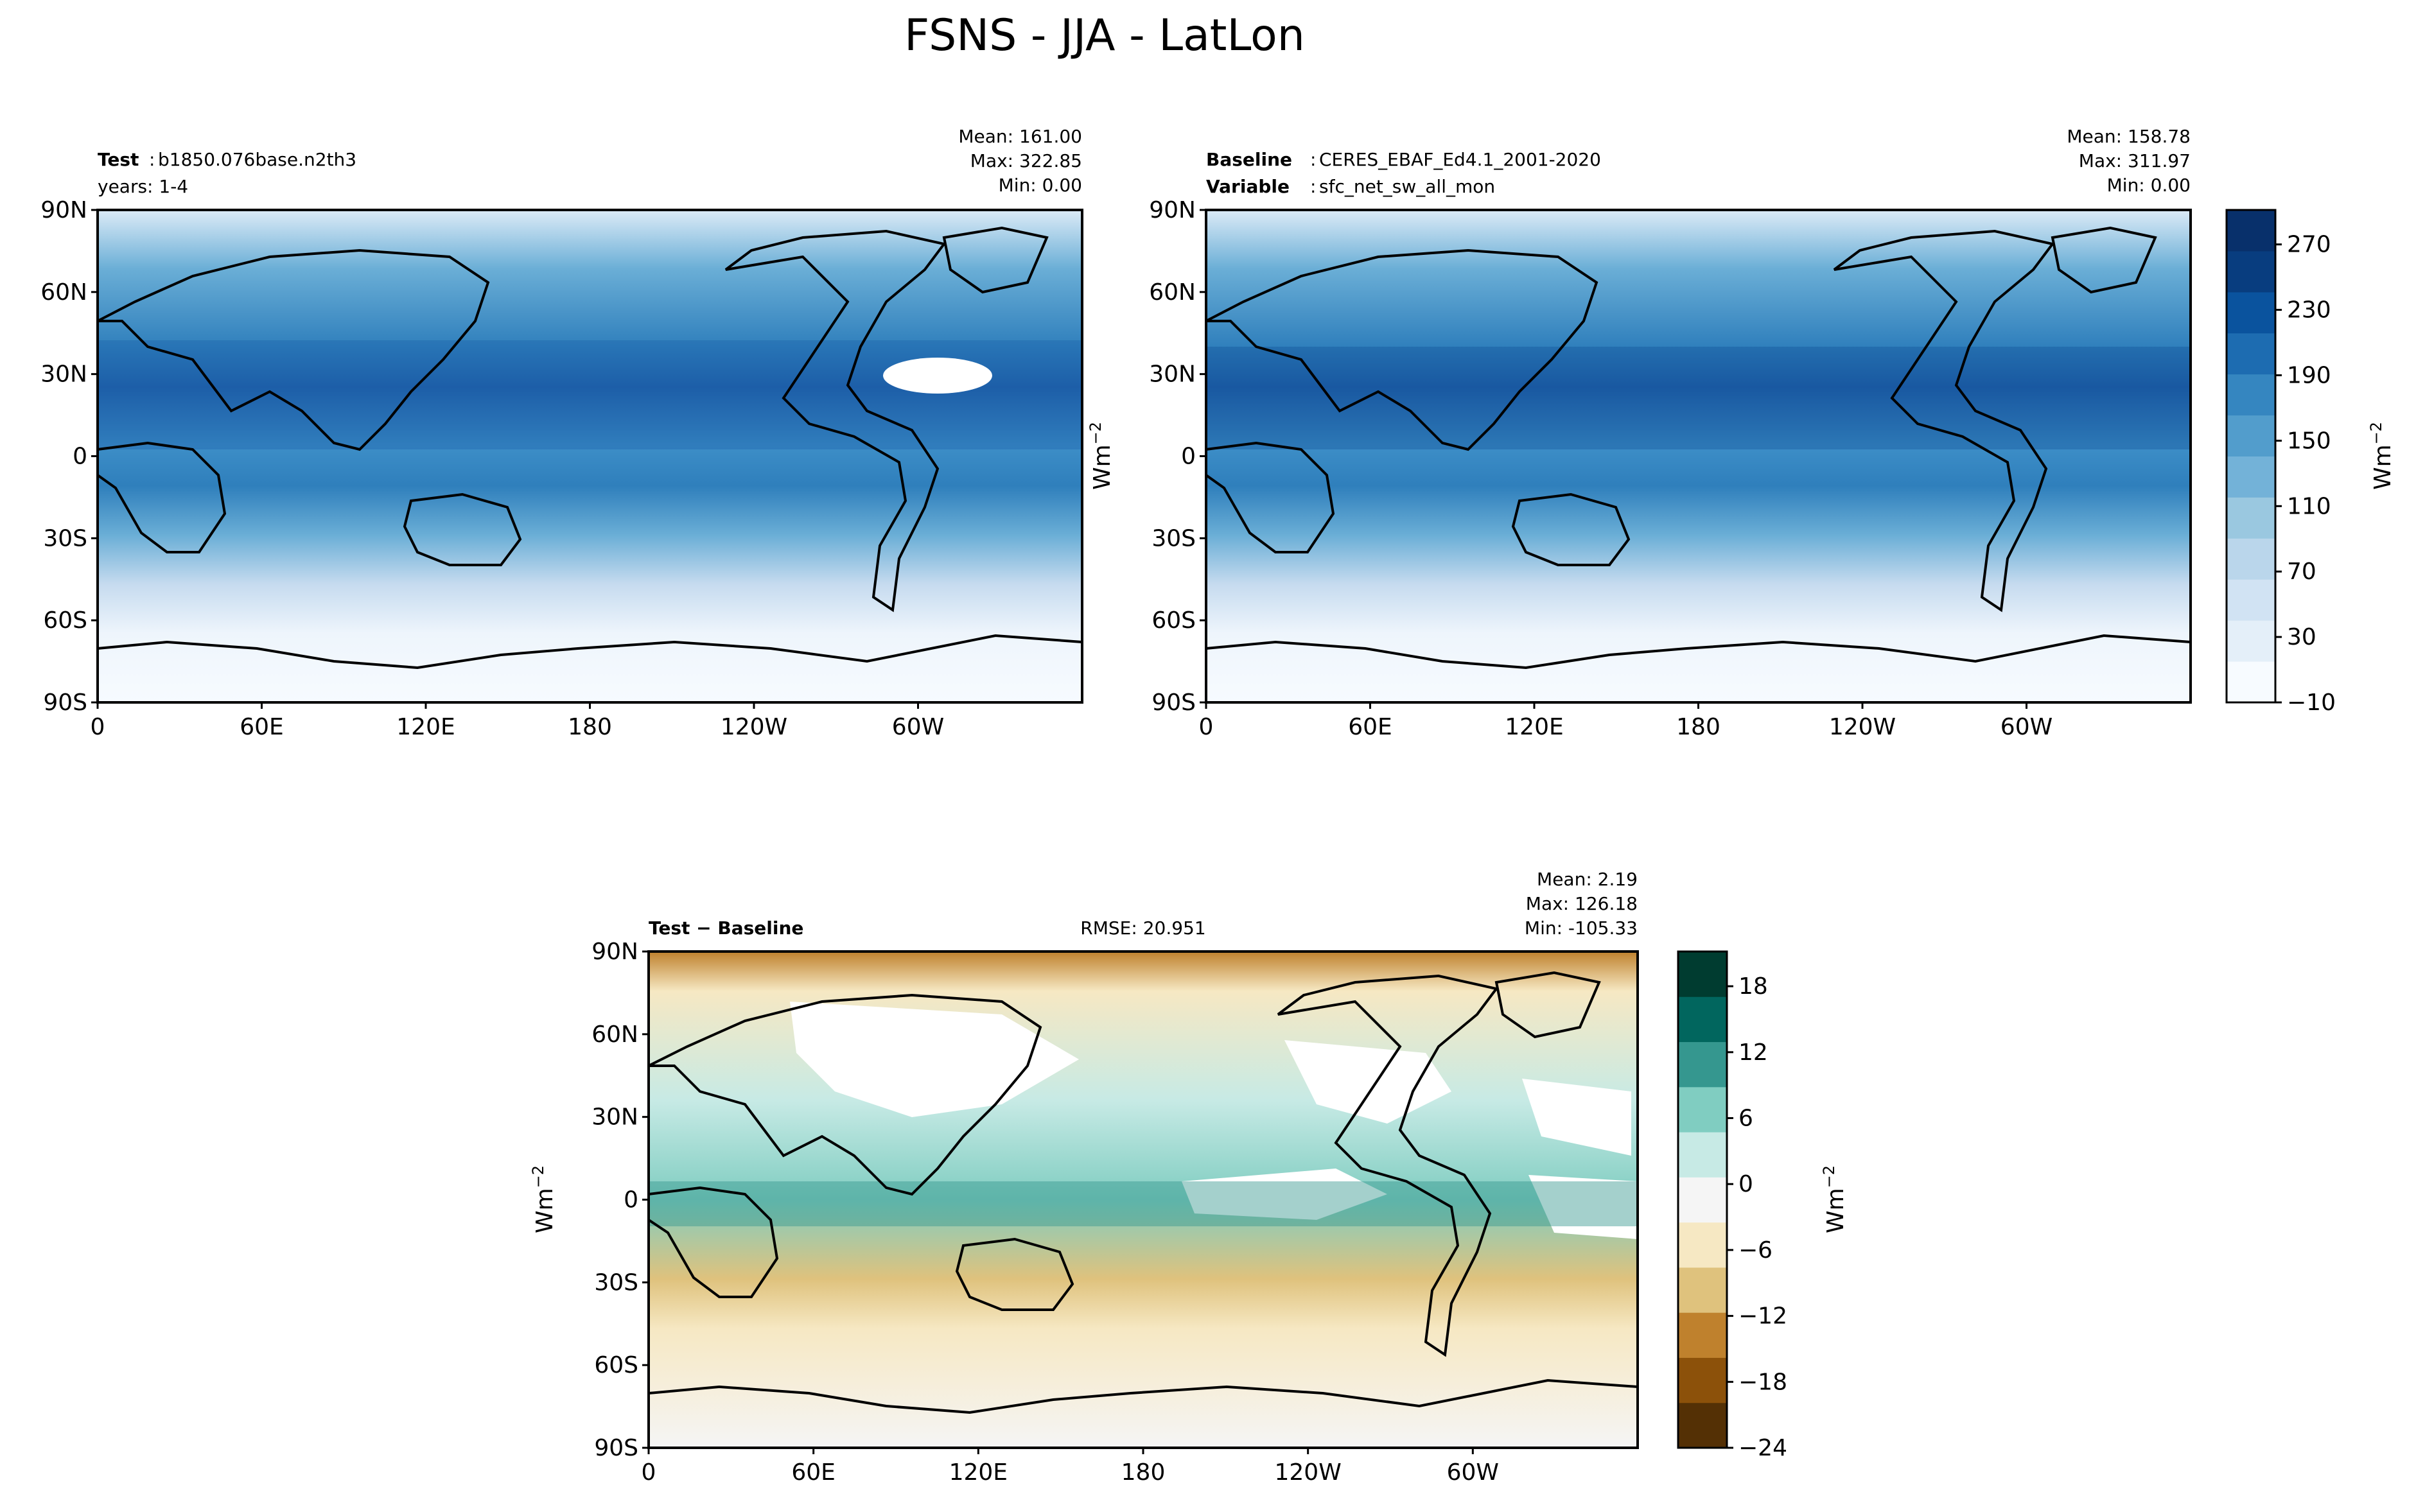 Image resolution: width=2416 pixels, height=1512 pixels. Describe the element at coordinates (2311, 703) in the screenshot. I see `colorbar-tick-label: −10` at that location.